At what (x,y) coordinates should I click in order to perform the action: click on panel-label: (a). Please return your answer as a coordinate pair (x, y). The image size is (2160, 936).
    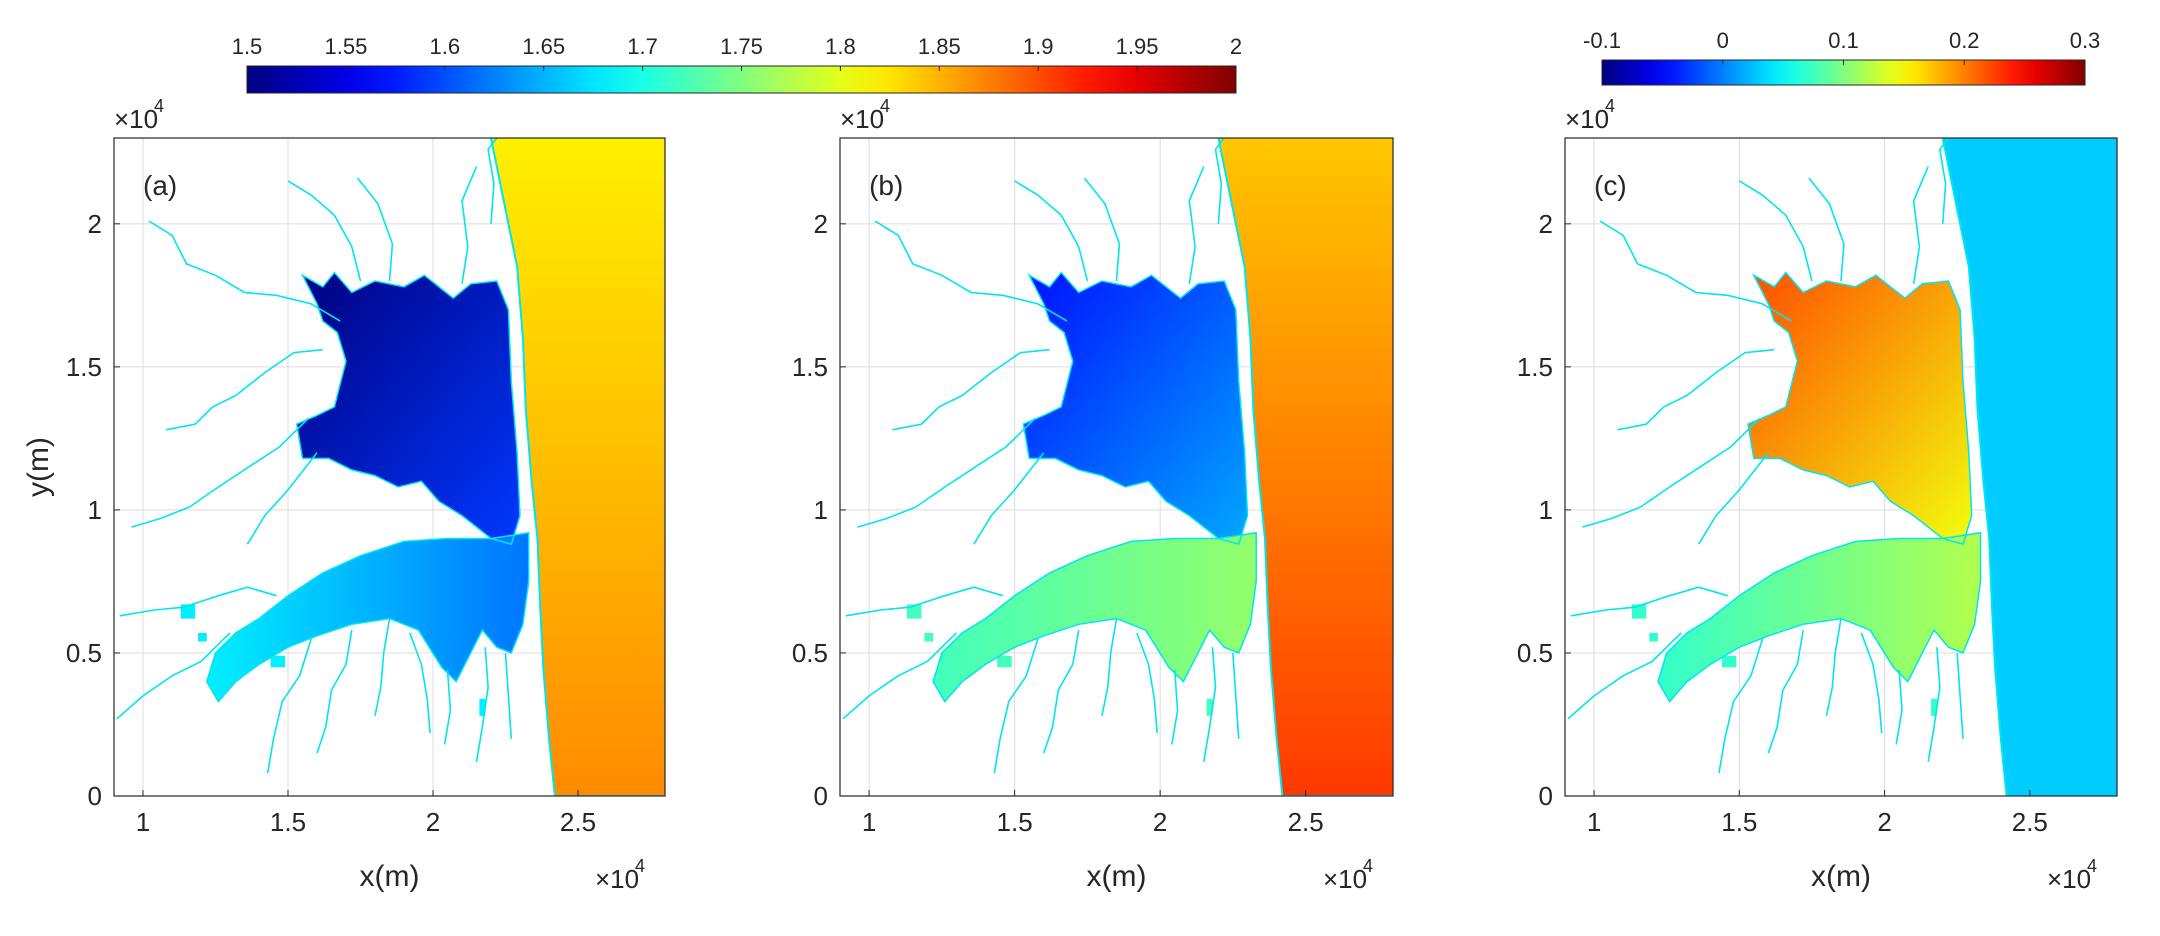
    Looking at the image, I should click on (160, 185).